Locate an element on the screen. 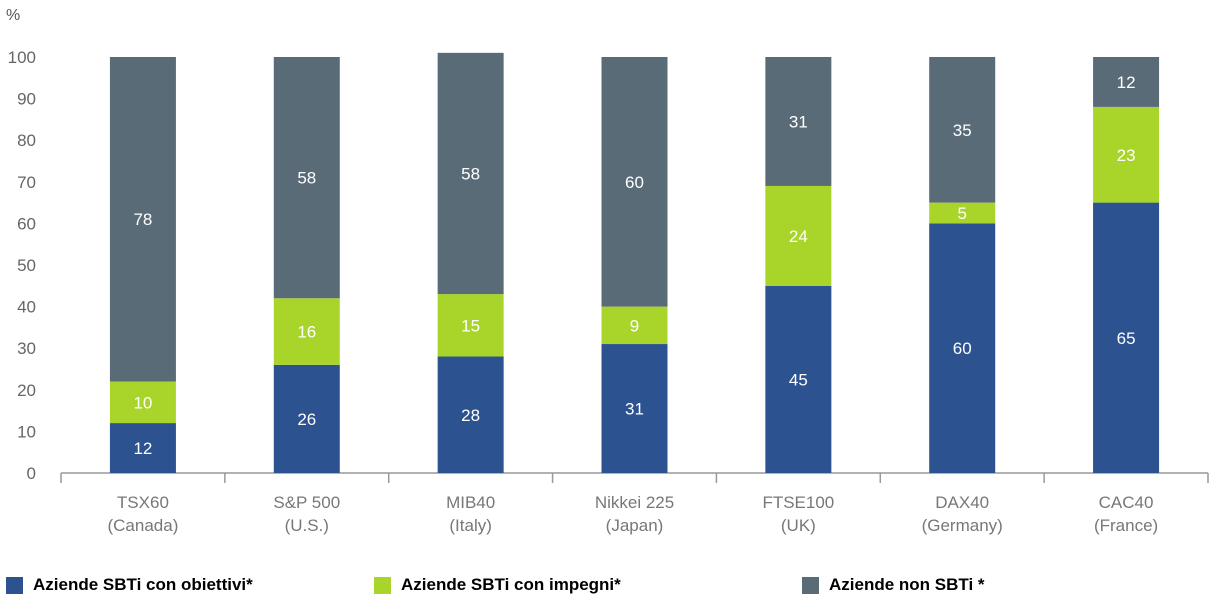  y-tick-label: 20 is located at coordinates (26, 390).